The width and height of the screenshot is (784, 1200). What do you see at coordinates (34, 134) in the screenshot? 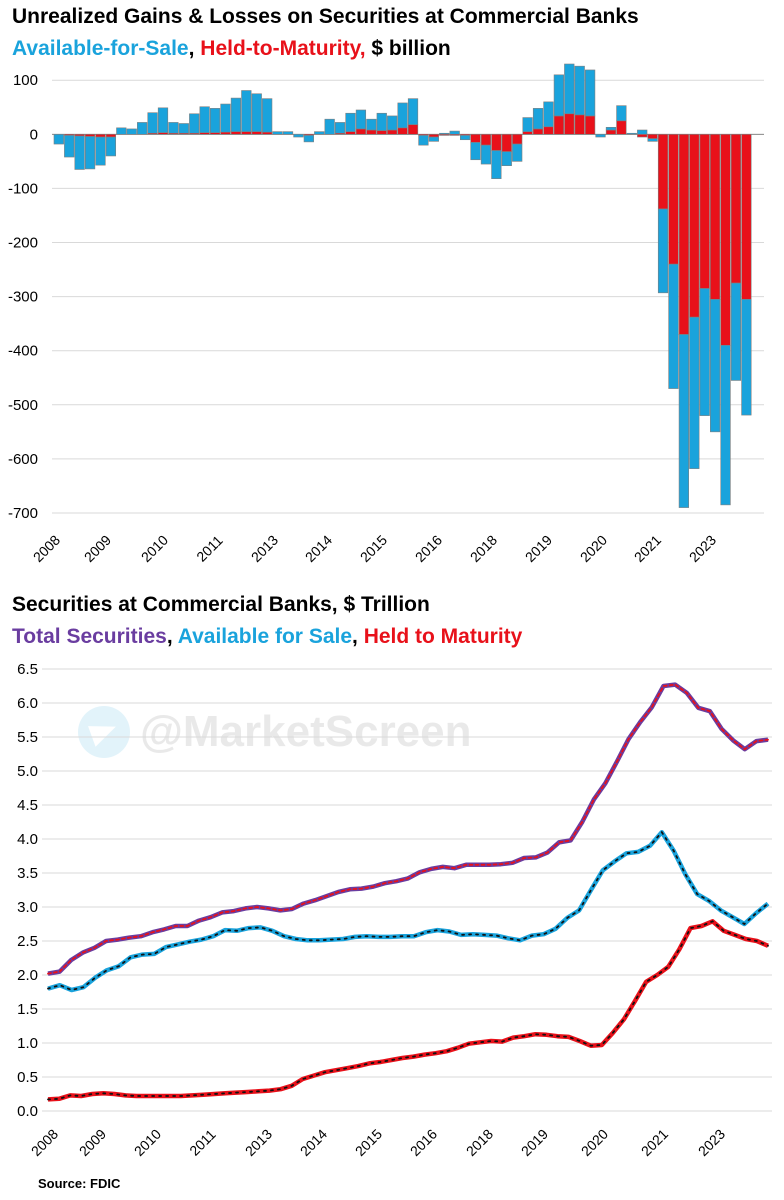
I see `chart1-y-tick: 0` at bounding box center [34, 134].